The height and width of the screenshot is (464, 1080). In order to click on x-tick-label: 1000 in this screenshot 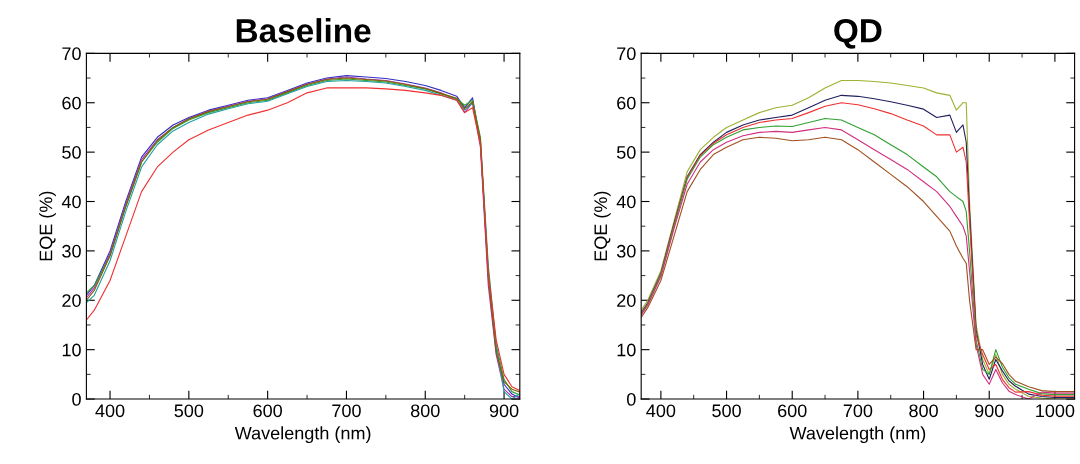, I will do `click(1055, 411)`.